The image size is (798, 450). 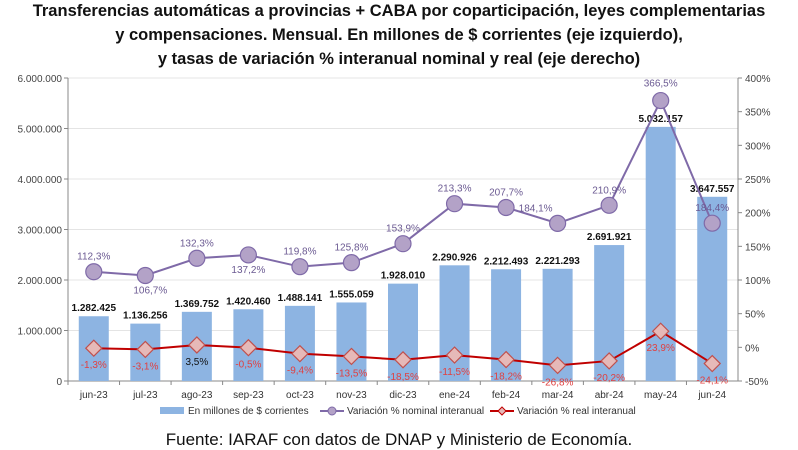 I want to click on bar-data-label: 3.647.557, so click(x=712, y=189).